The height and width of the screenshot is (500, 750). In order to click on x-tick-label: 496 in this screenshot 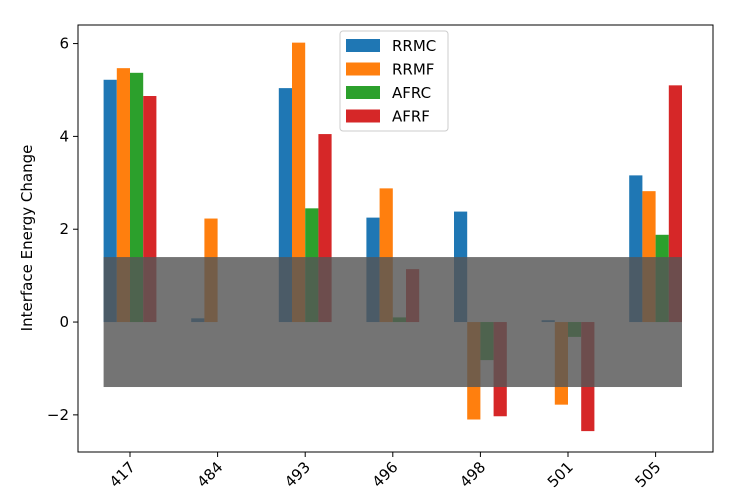, I will do `click(385, 474)`.